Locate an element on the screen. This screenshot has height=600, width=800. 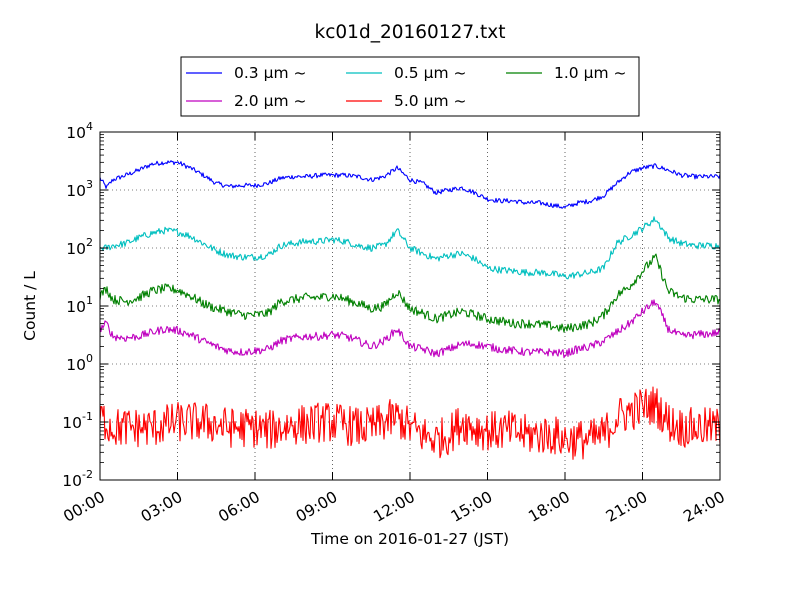
chart-title: kc01d_20160127.txt is located at coordinates (410, 32).